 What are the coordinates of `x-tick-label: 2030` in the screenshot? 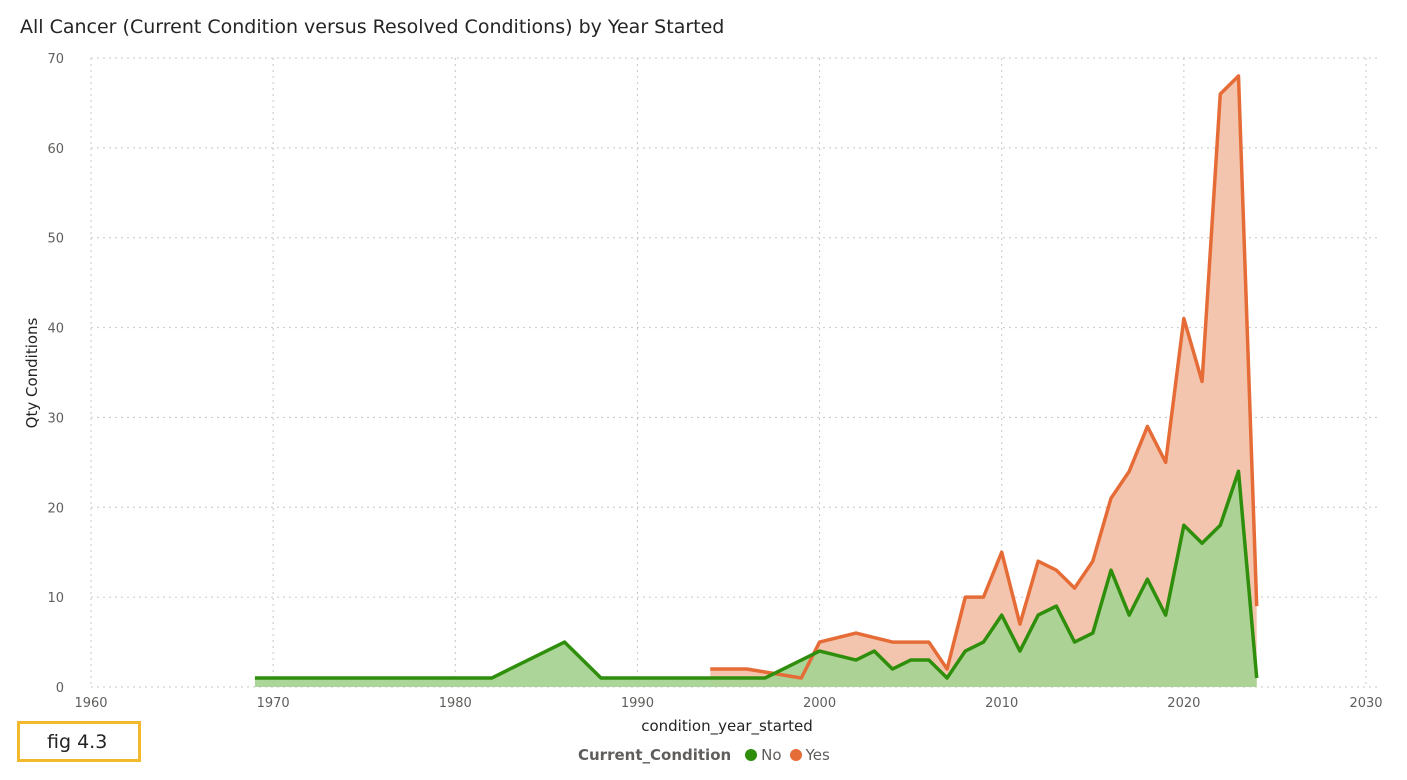 It's located at (1365, 703).